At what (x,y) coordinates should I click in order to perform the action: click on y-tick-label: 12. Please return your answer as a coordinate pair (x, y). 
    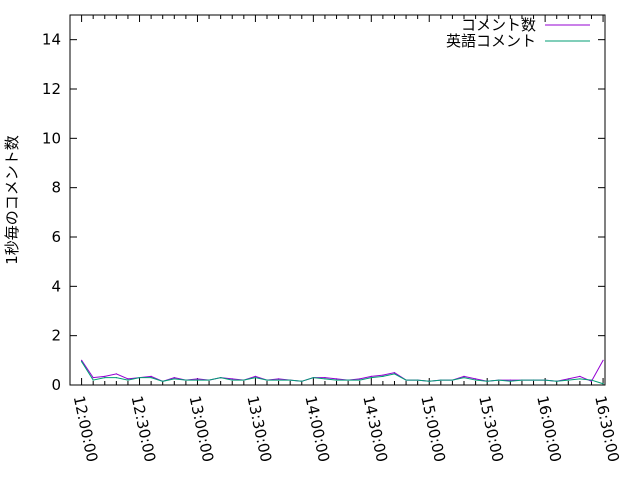
    Looking at the image, I should click on (51, 89).